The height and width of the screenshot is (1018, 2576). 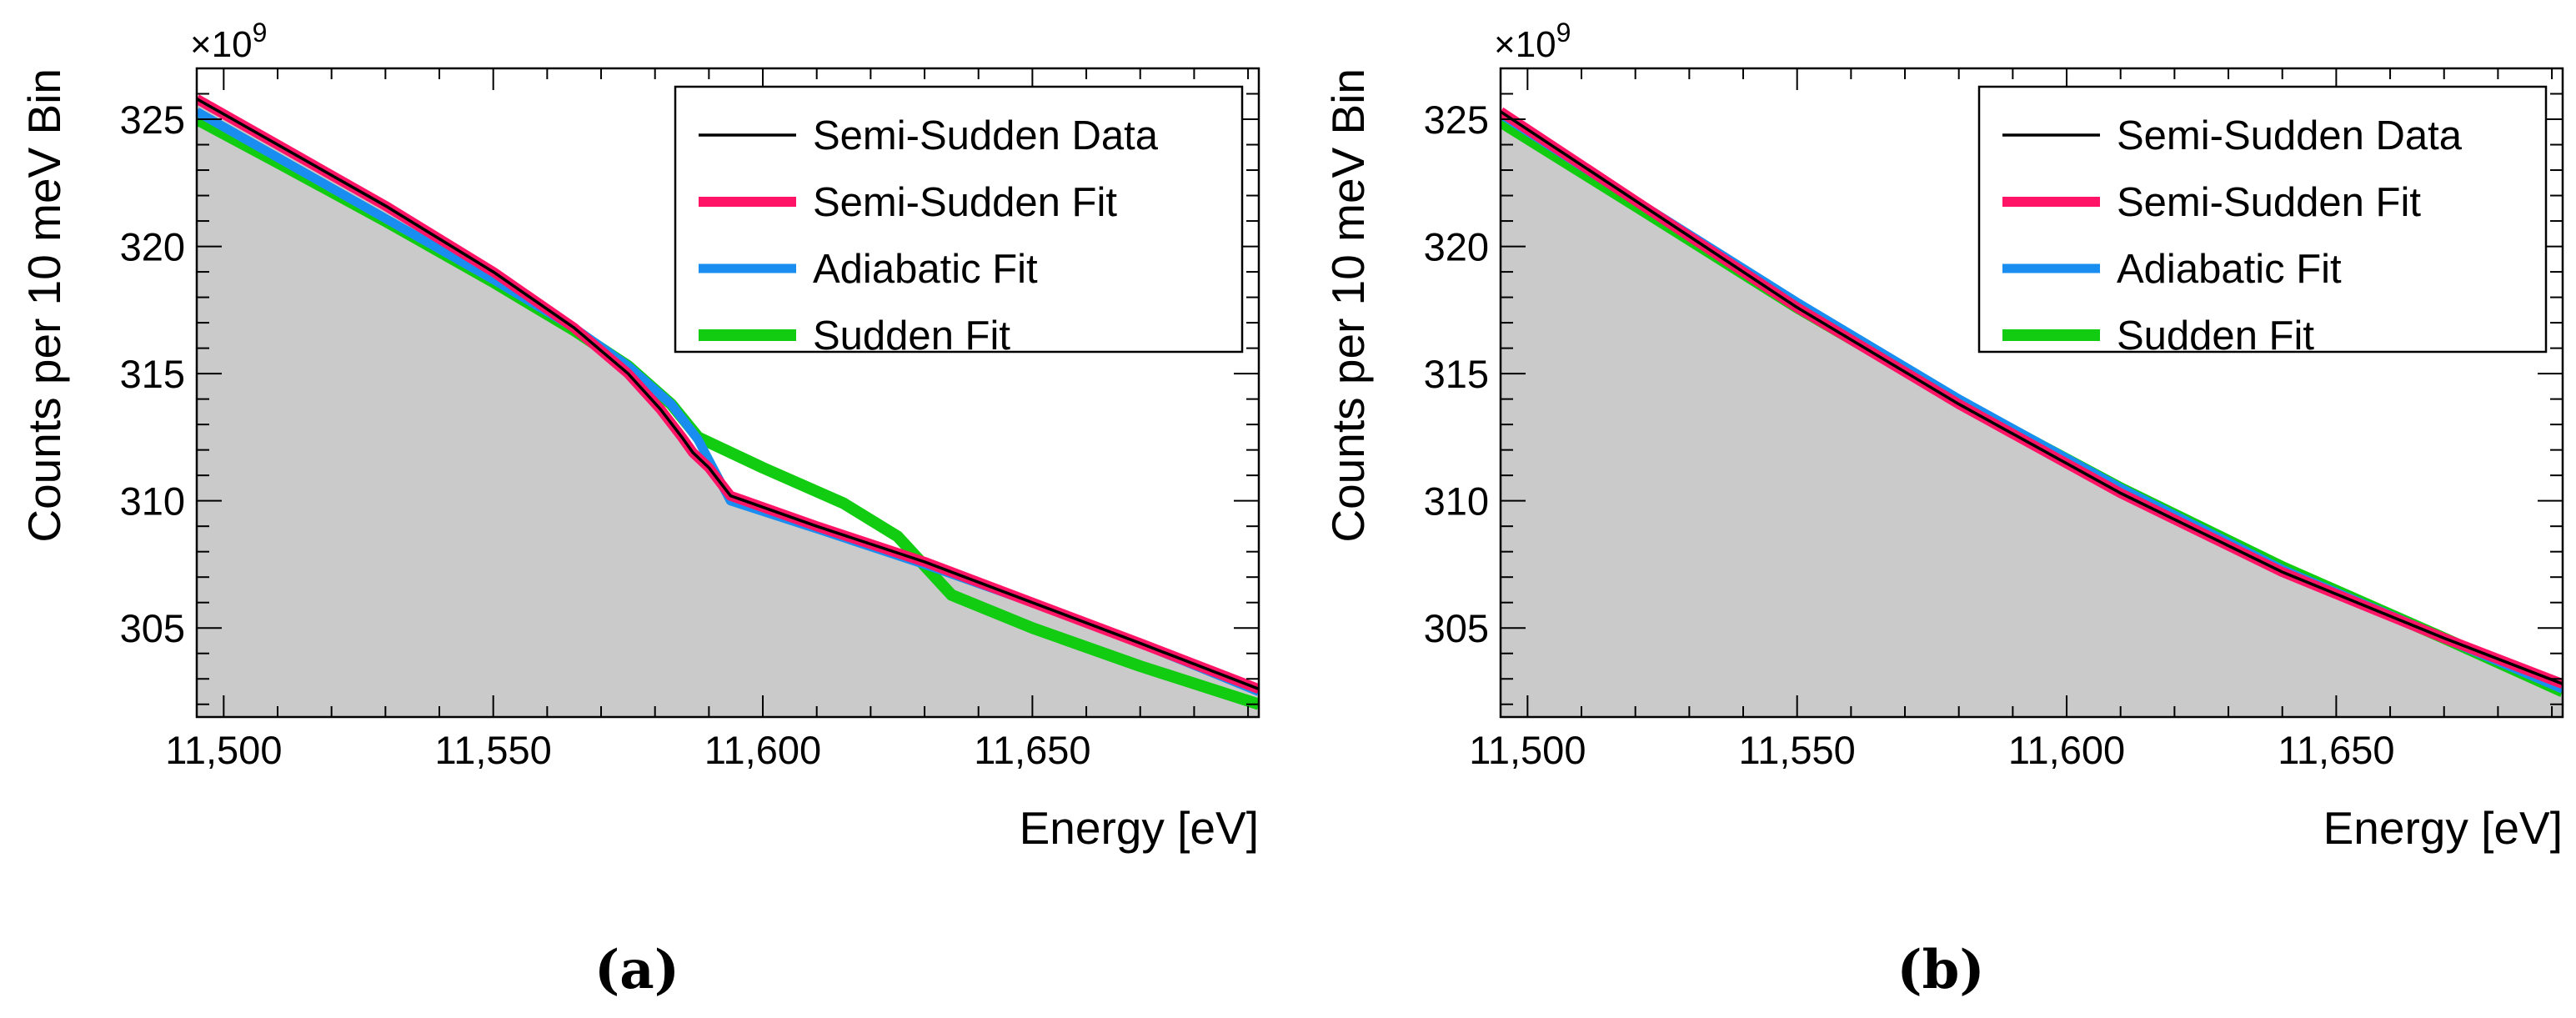 I want to click on panel-caption: (a), so click(x=636, y=970).